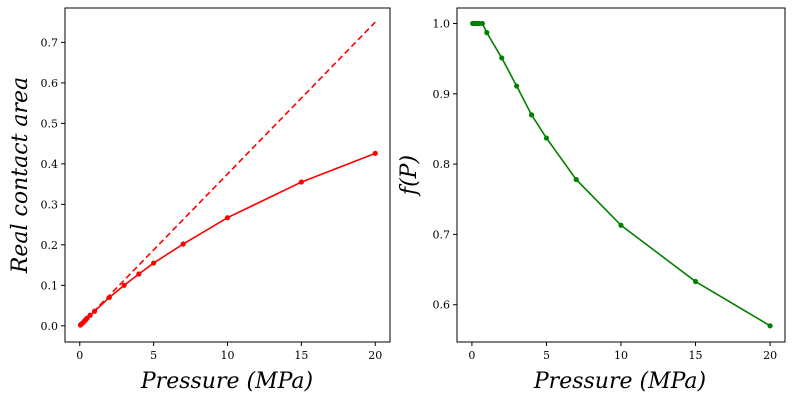  I want to click on y-tick-label: 0.5, so click(50, 123).